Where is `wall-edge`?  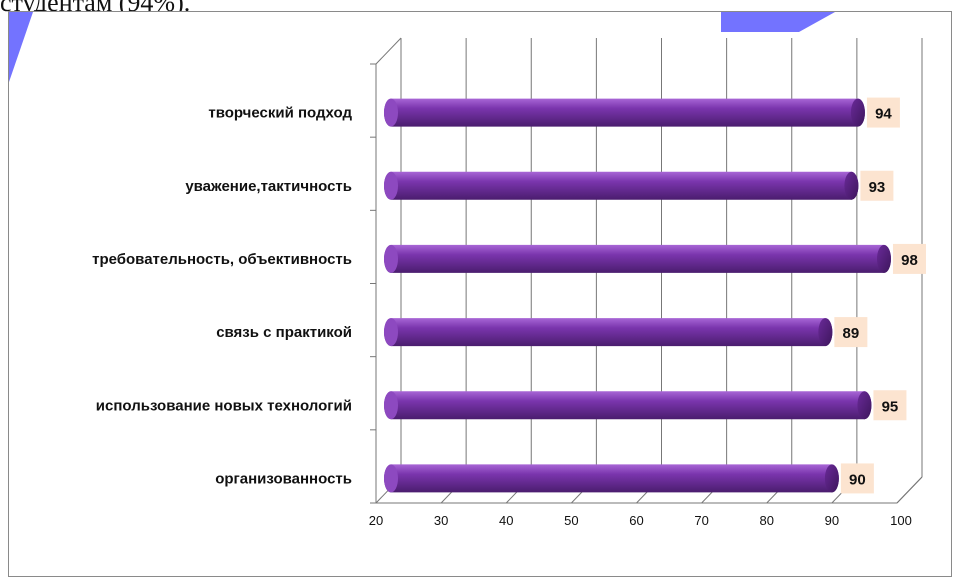 wall-edge is located at coordinates (388, 51).